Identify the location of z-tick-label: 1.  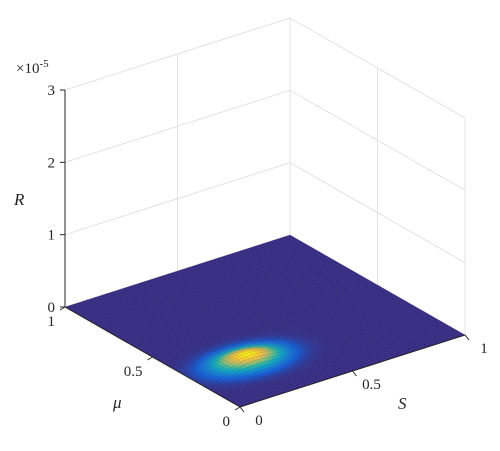
(52, 236).